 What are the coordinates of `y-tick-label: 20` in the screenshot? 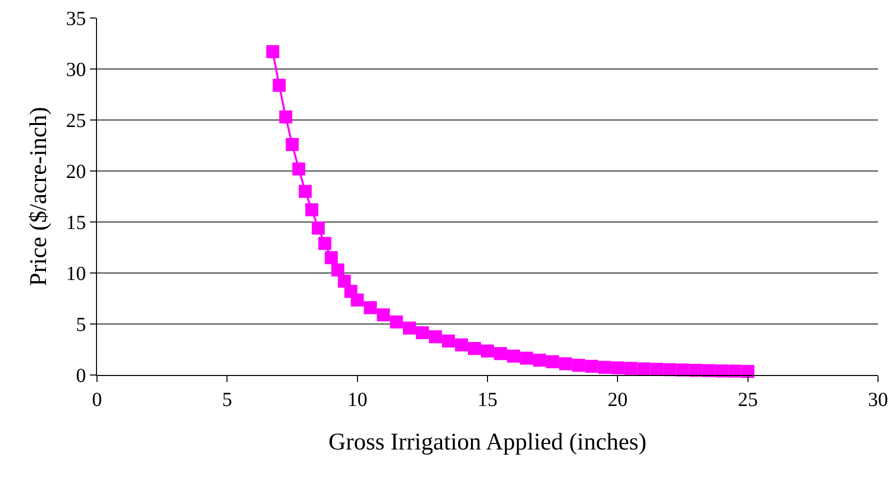 It's located at (76, 172).